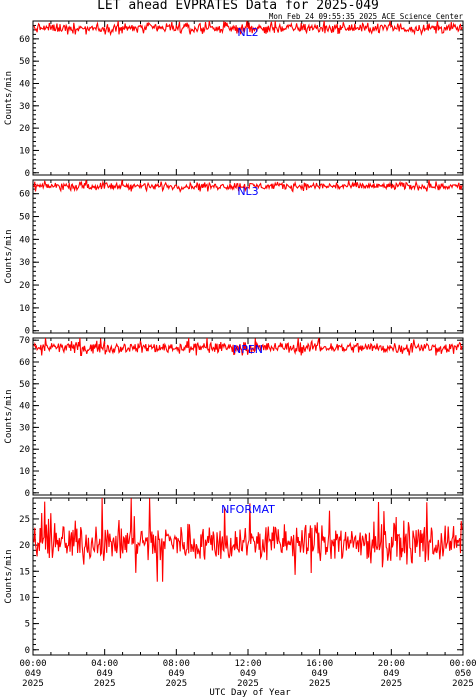  Describe the element at coordinates (319, 664) in the screenshot. I see `x-tick-label: 16:00` at that location.